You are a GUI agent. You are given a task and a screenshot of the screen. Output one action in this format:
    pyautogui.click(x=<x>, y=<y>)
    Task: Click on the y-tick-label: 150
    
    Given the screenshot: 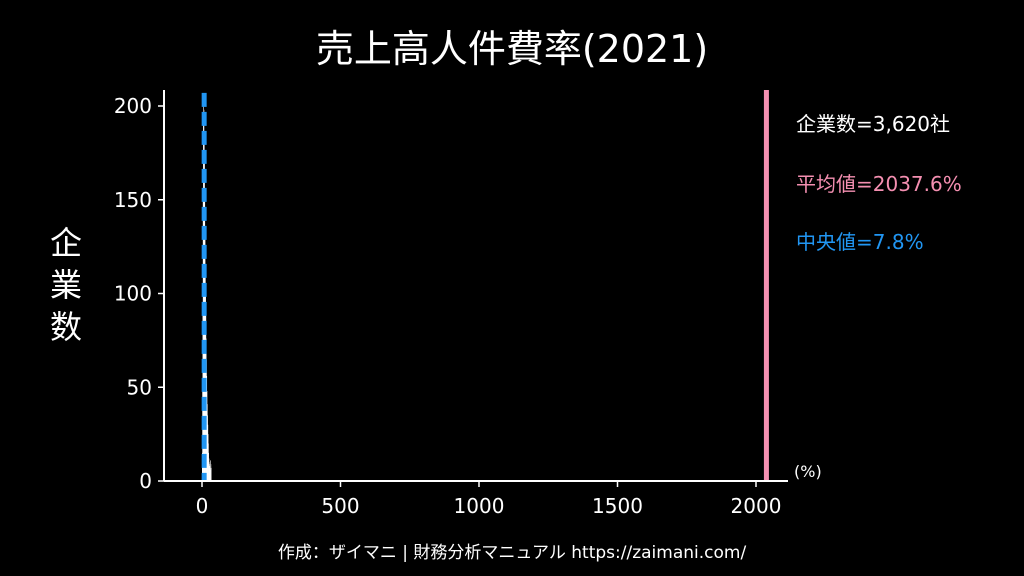 What is the action you would take?
    pyautogui.click(x=133, y=200)
    